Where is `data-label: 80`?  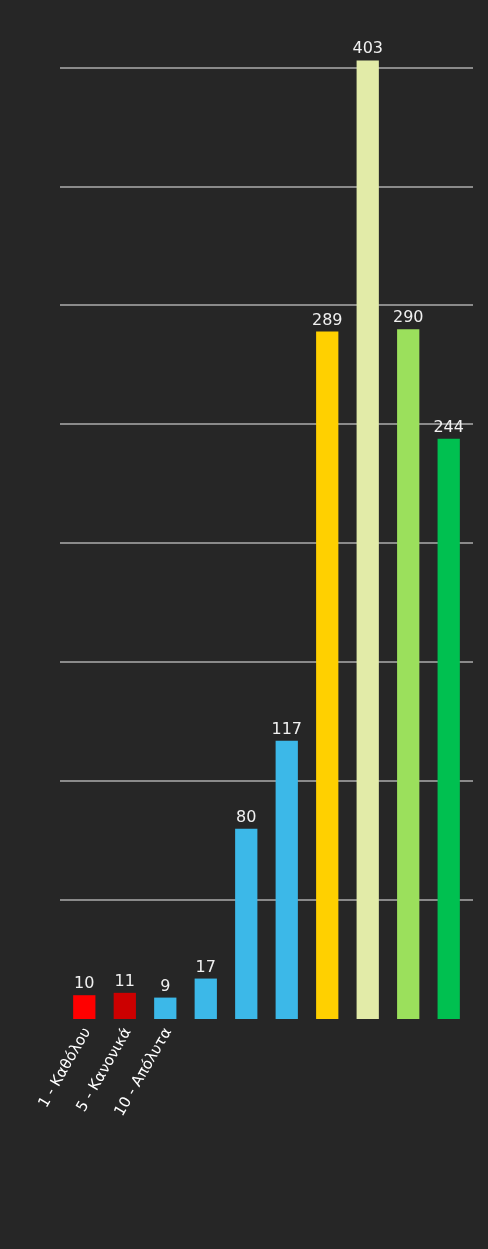
data-label: 80 is located at coordinates (246, 816).